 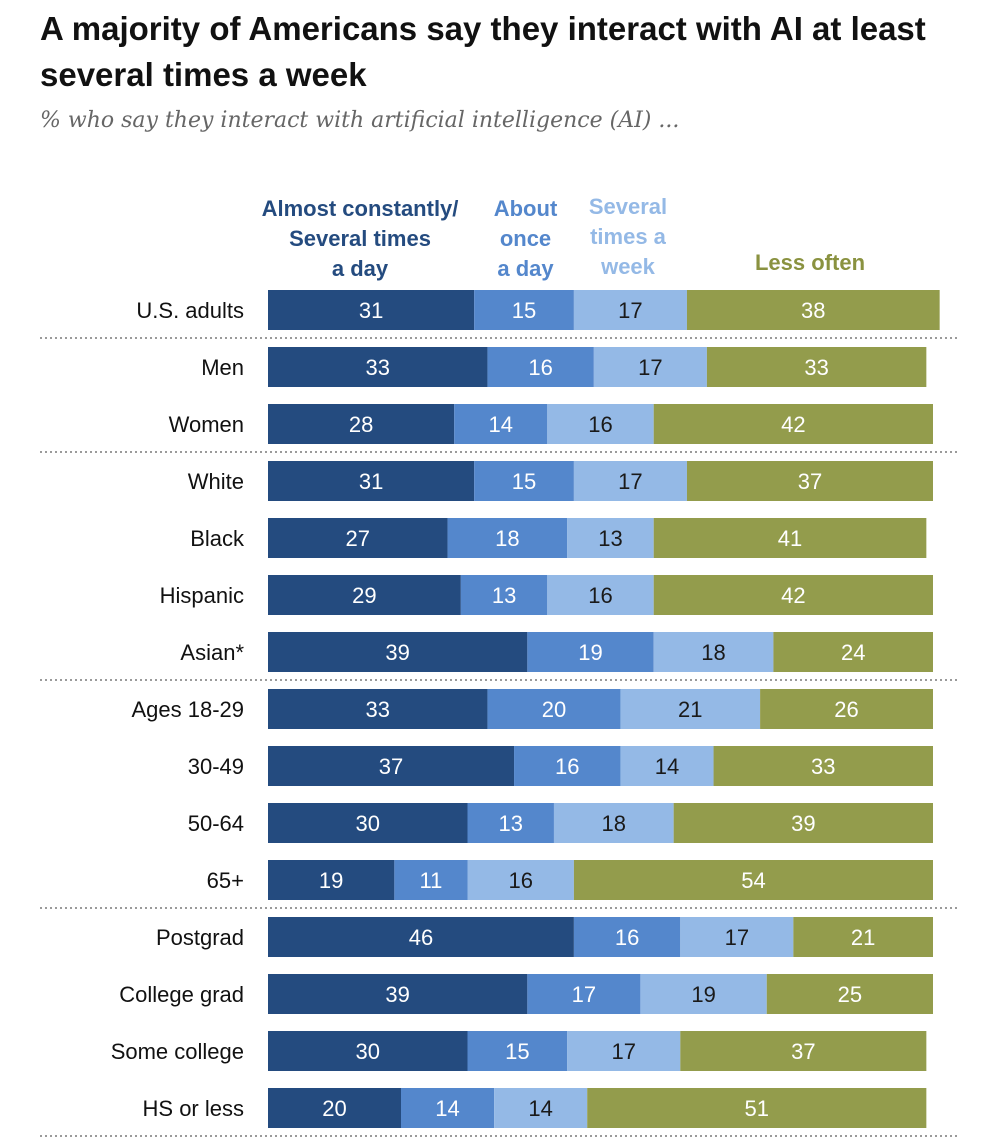 I want to click on legend-less-often: Less often, so click(x=810, y=263).